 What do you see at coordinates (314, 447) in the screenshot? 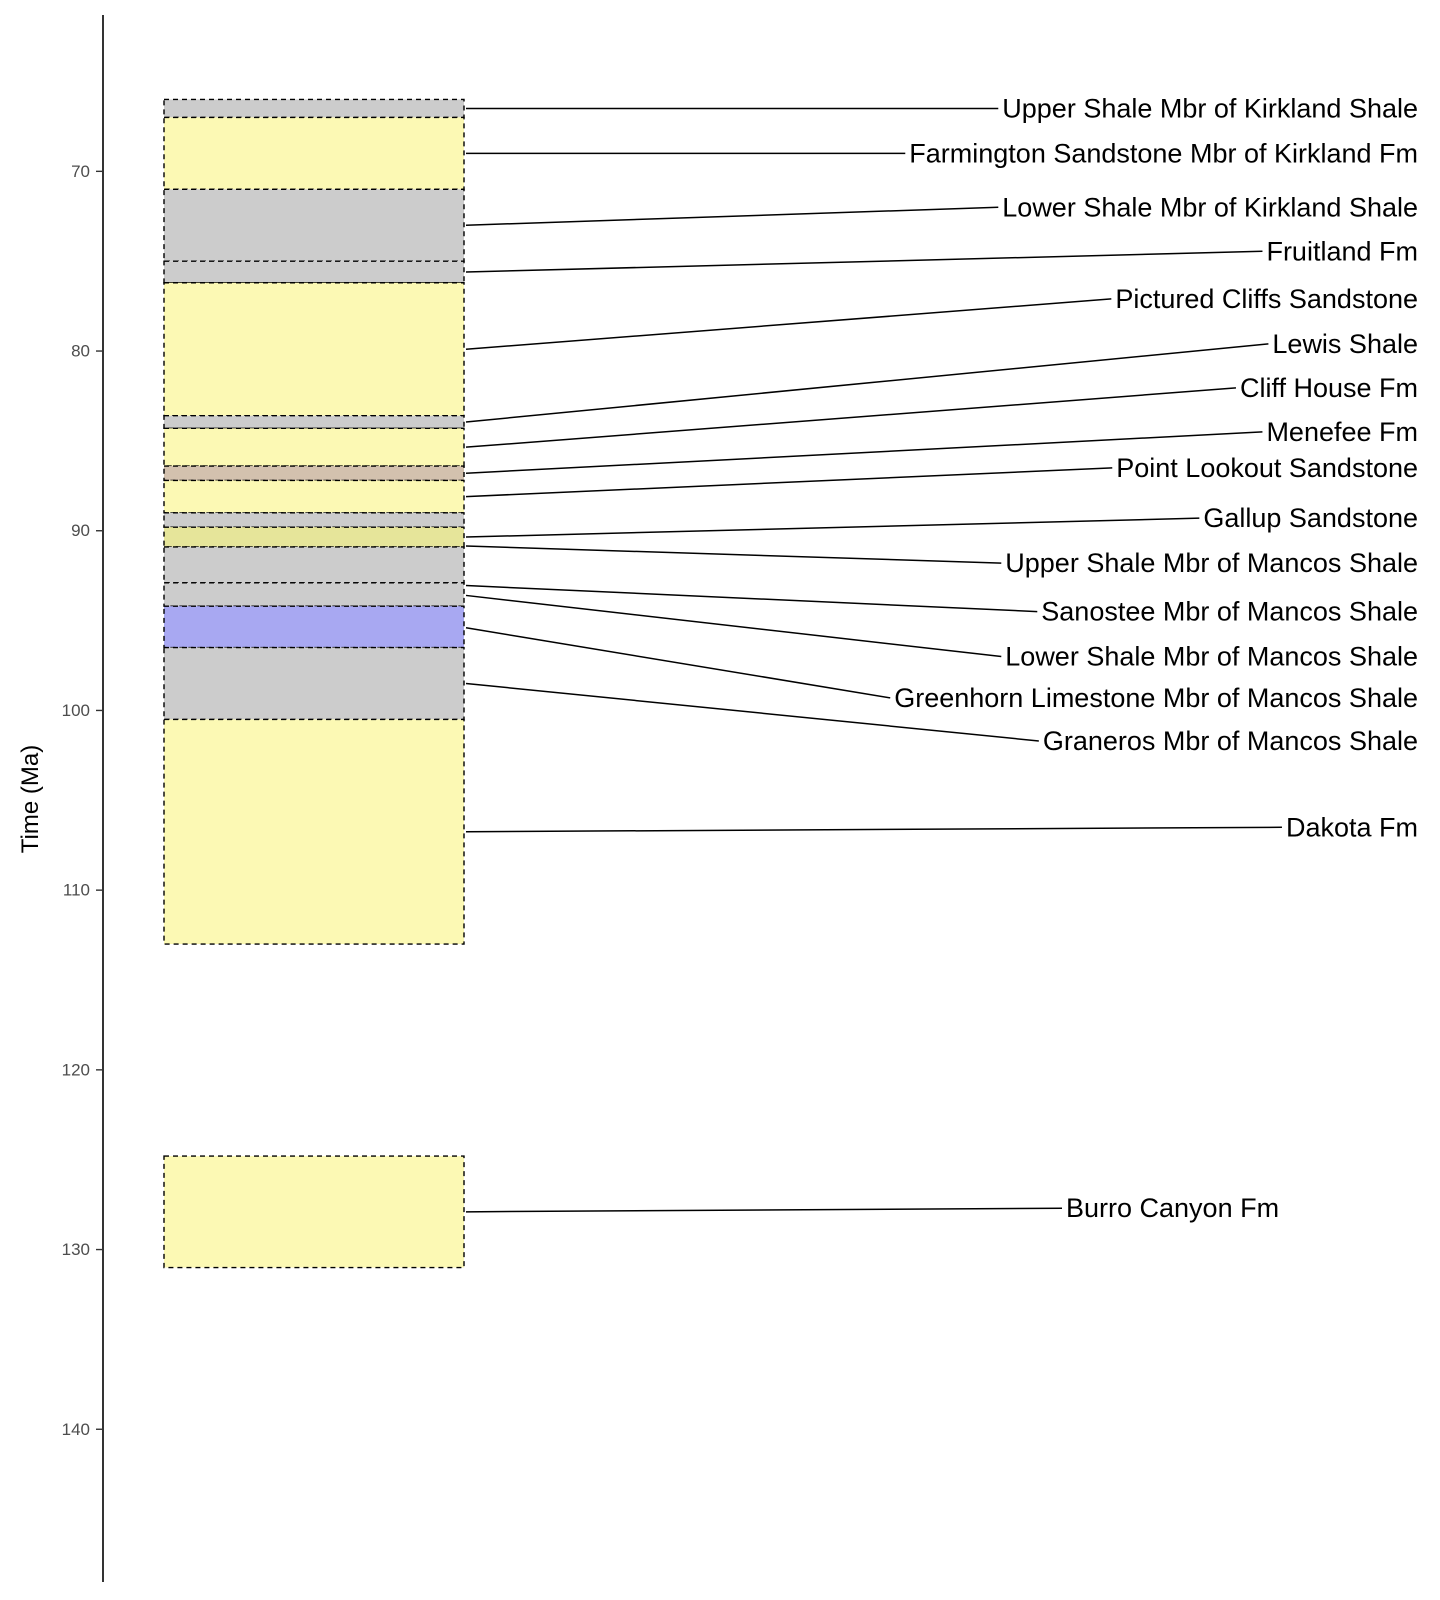
I see `unit-bar-cliff-house-fm` at bounding box center [314, 447].